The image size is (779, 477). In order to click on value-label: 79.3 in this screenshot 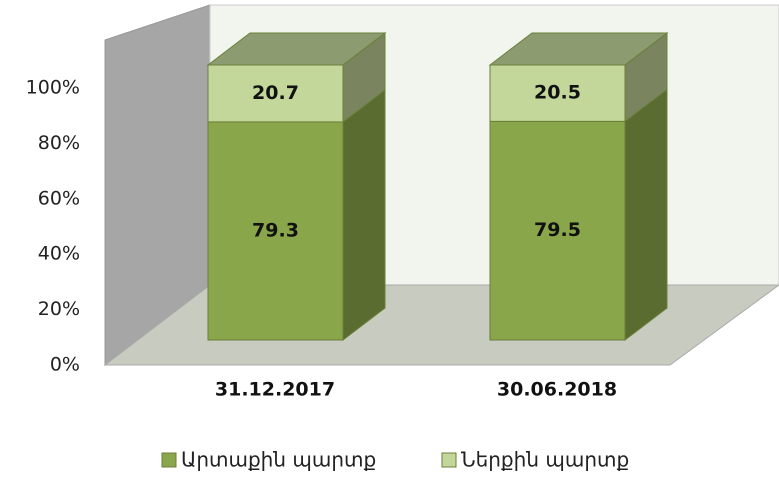, I will do `click(275, 230)`.